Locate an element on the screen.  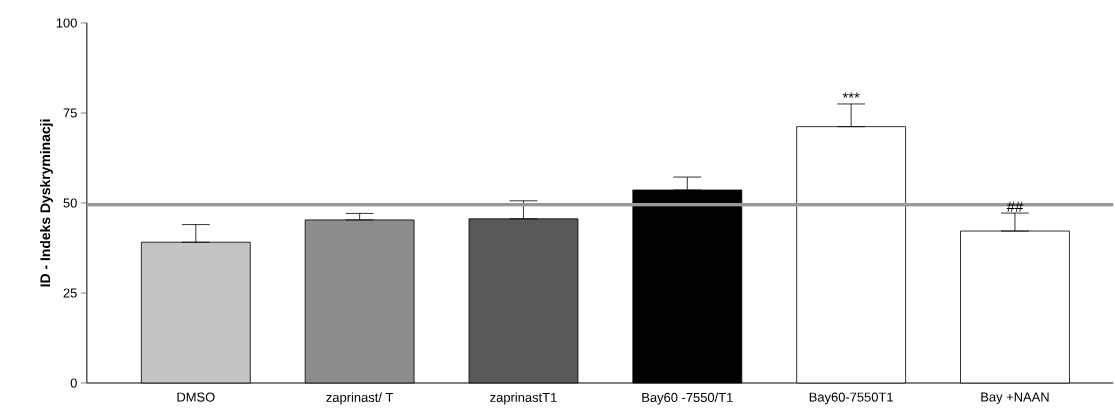
y-tick-label: 100 is located at coordinates (66, 23).